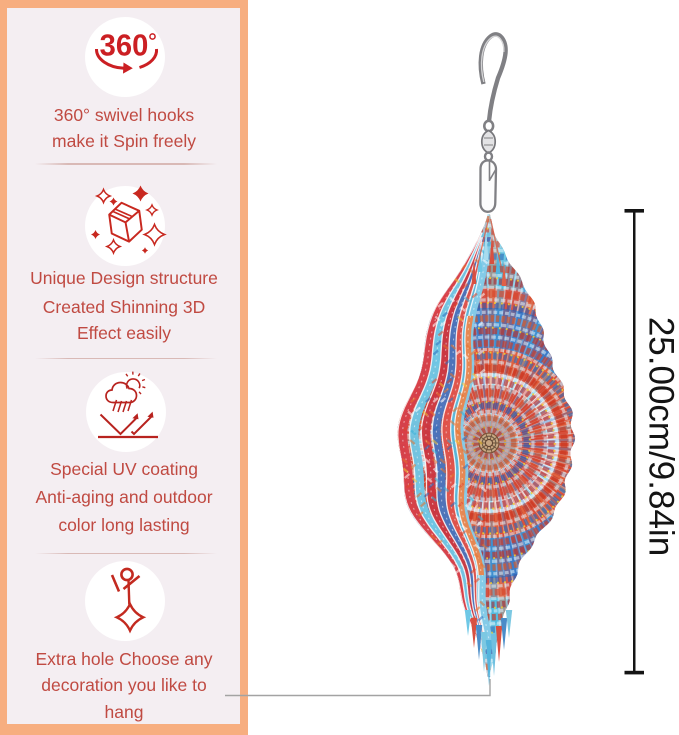 This screenshot has width=679, height=735. I want to click on svg-text: 25.00cm/9.84in, so click(660, 436).